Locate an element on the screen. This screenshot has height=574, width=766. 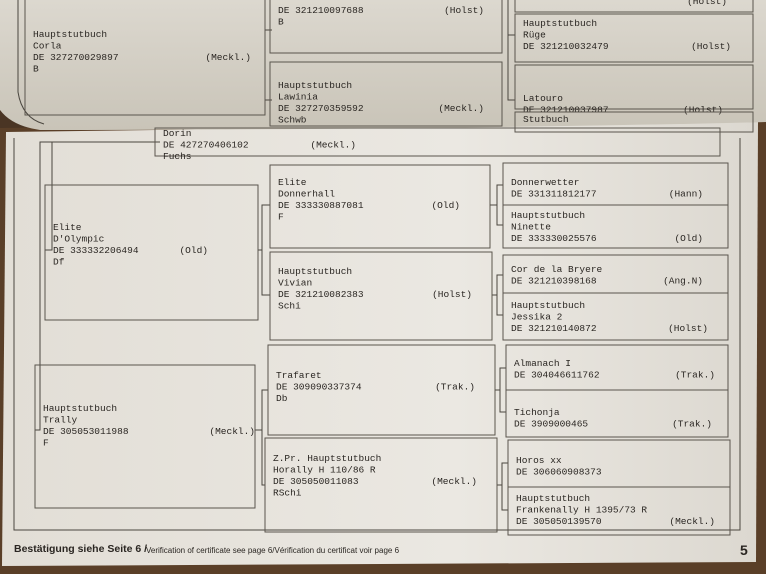
entry-line: D'Olympic is located at coordinates (79, 239).